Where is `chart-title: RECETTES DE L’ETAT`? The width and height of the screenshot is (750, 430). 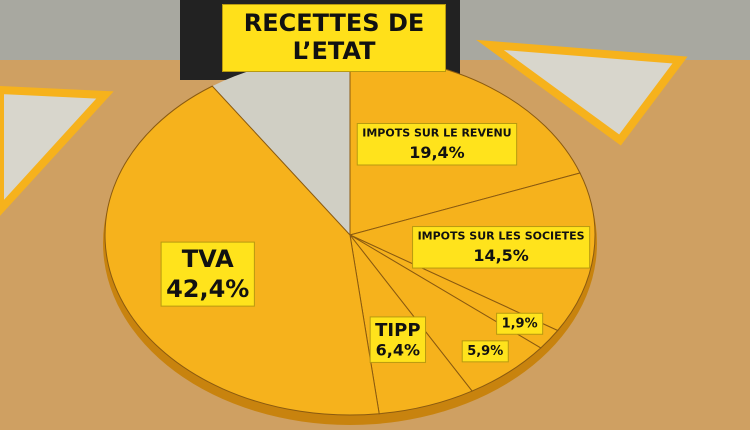
chart-title: RECETTES DE L’ETAT is located at coordinates (334, 38).